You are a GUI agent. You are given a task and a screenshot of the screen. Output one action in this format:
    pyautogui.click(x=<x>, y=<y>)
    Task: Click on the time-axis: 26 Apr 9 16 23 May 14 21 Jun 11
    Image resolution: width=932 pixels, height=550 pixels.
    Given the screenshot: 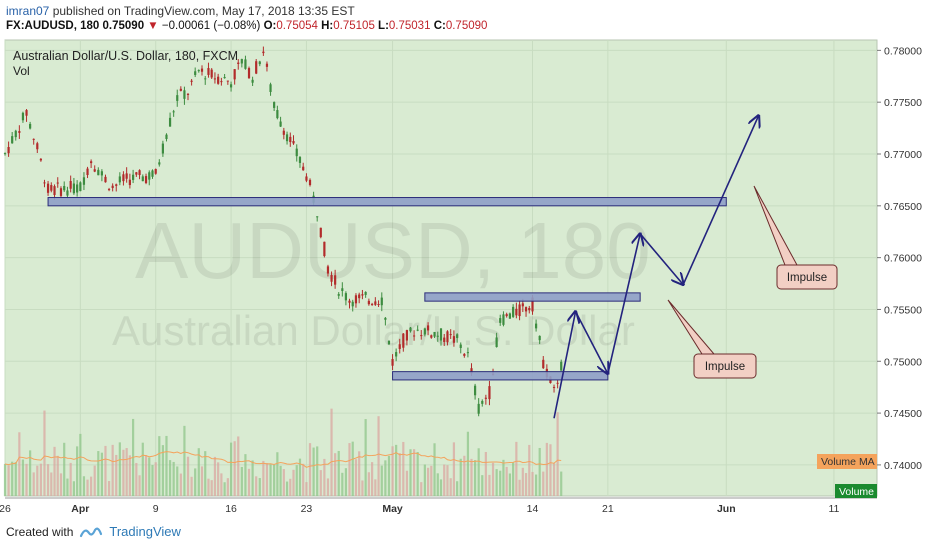 What is the action you would take?
    pyautogui.click(x=438, y=506)
    